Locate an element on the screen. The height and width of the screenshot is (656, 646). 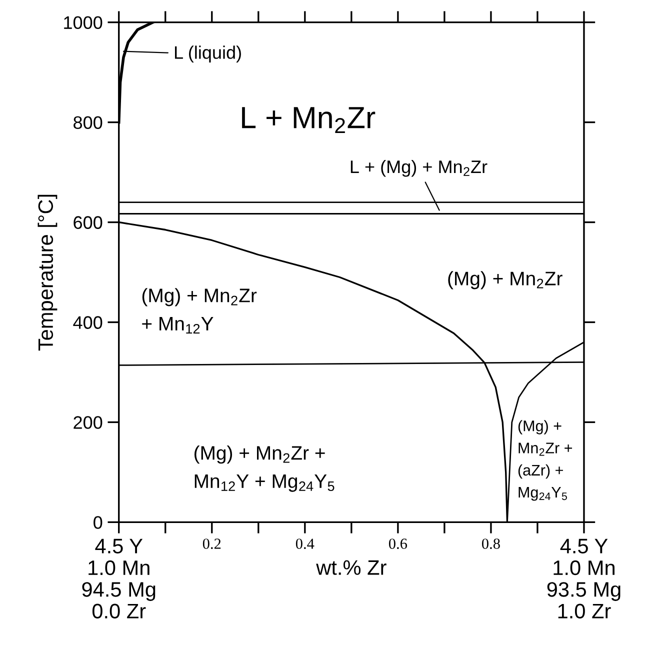
y-tick-label: 800 is located at coordinates (88, 122).